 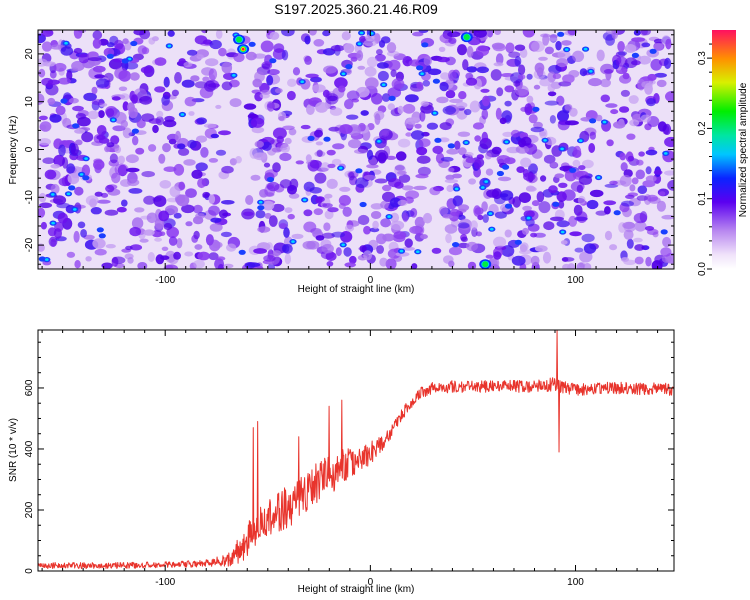 What do you see at coordinates (704, 159) in the screenshot?
I see `colorbar-axis: 0.0 0.1 0.2 0.3` at bounding box center [704, 159].